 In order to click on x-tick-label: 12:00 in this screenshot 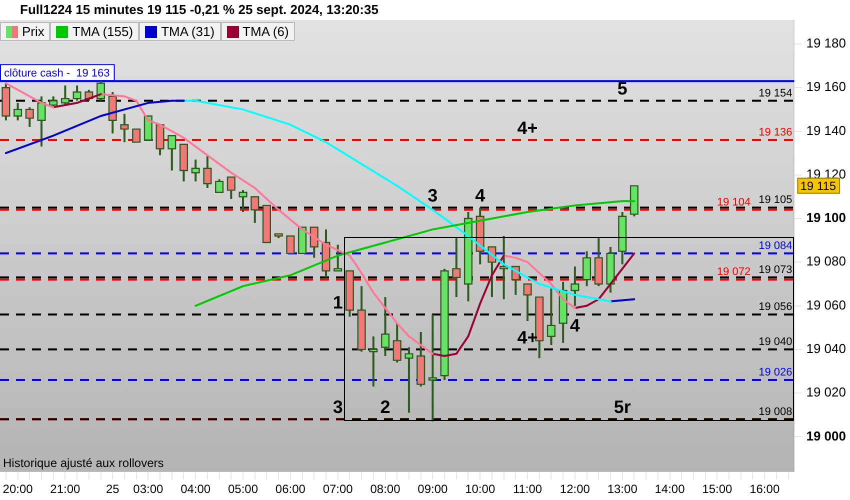, I will do `click(575, 489)`.